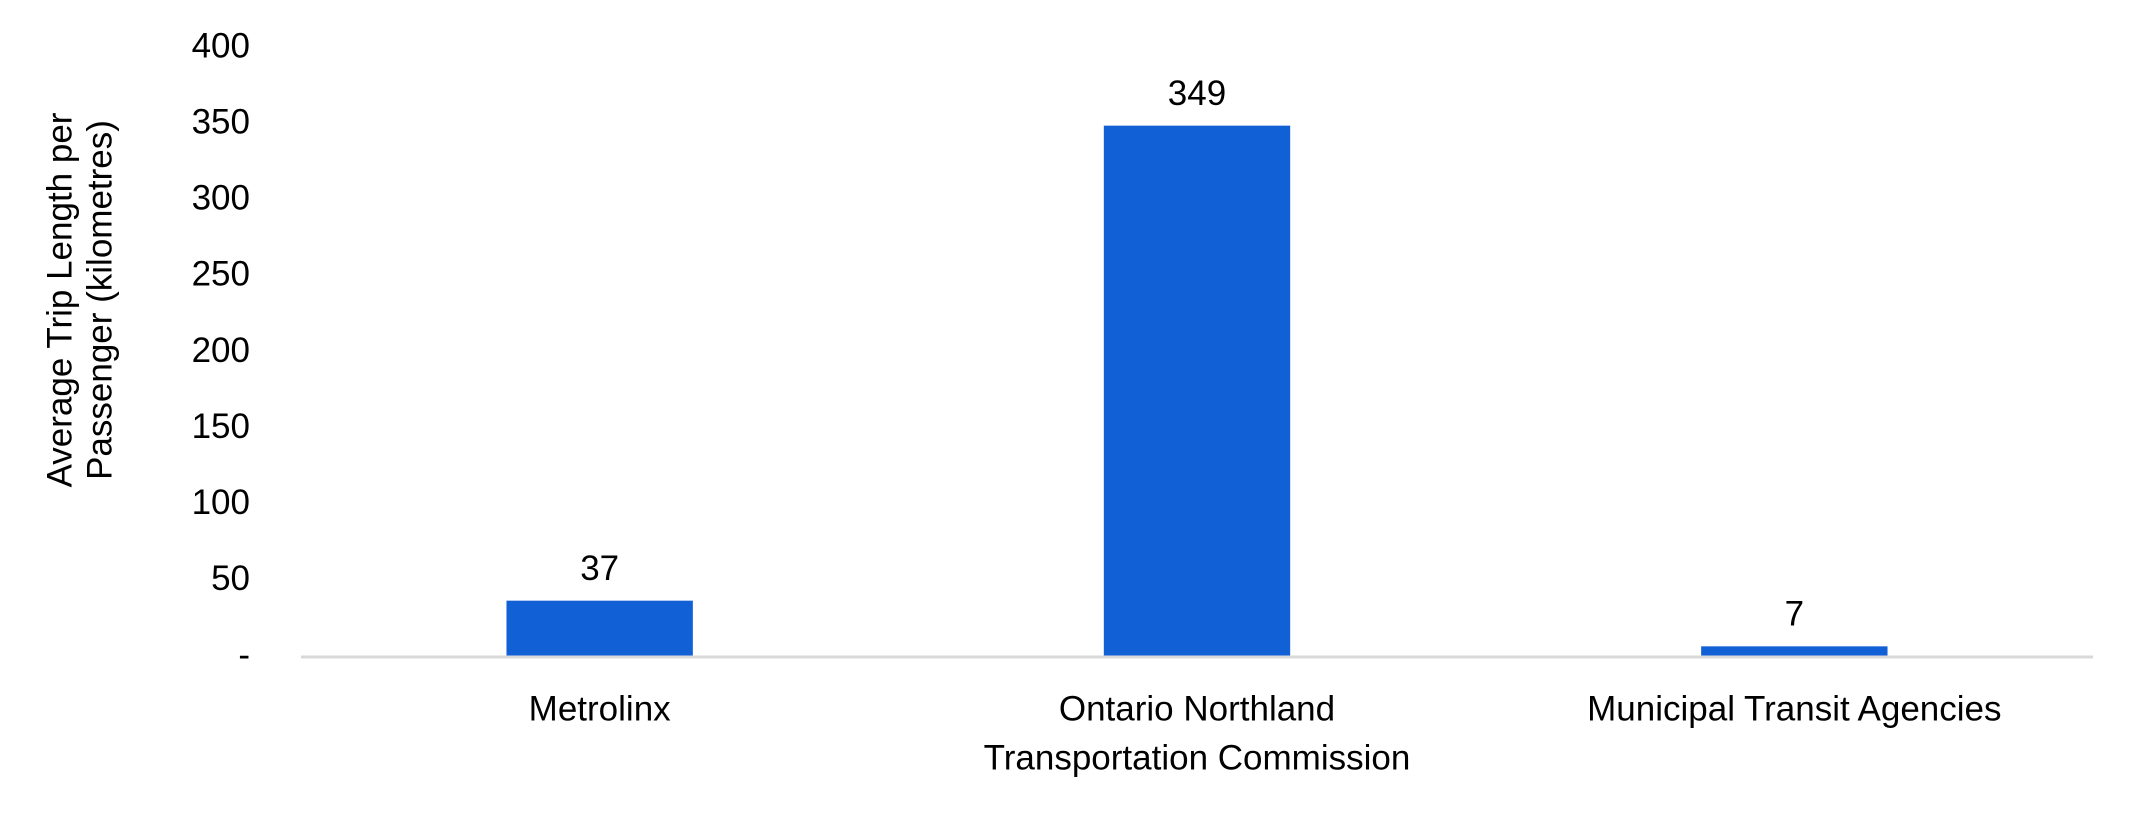 This screenshot has height=820, width=2145. What do you see at coordinates (221, 350) in the screenshot?
I see `y-tick-label: 200` at bounding box center [221, 350].